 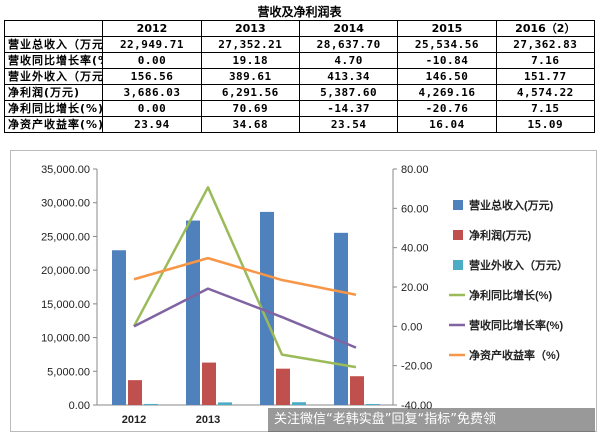 I want to click on table-cell: 3,686.03, so click(x=152, y=92).